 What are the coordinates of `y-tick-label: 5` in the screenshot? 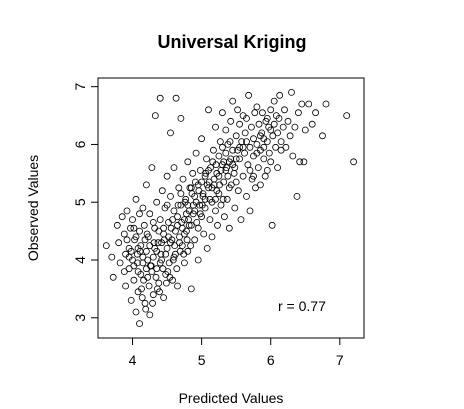 It's located at (80, 202).